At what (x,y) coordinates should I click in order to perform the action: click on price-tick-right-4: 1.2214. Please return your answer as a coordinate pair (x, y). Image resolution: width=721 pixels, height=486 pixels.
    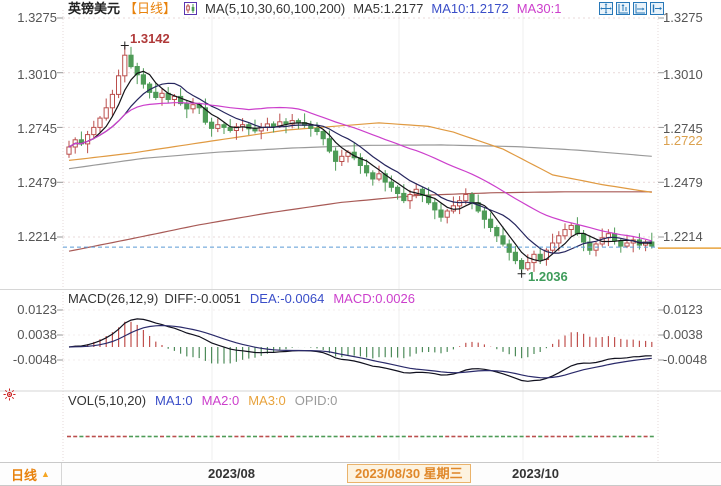
    Looking at the image, I should click on (683, 236).